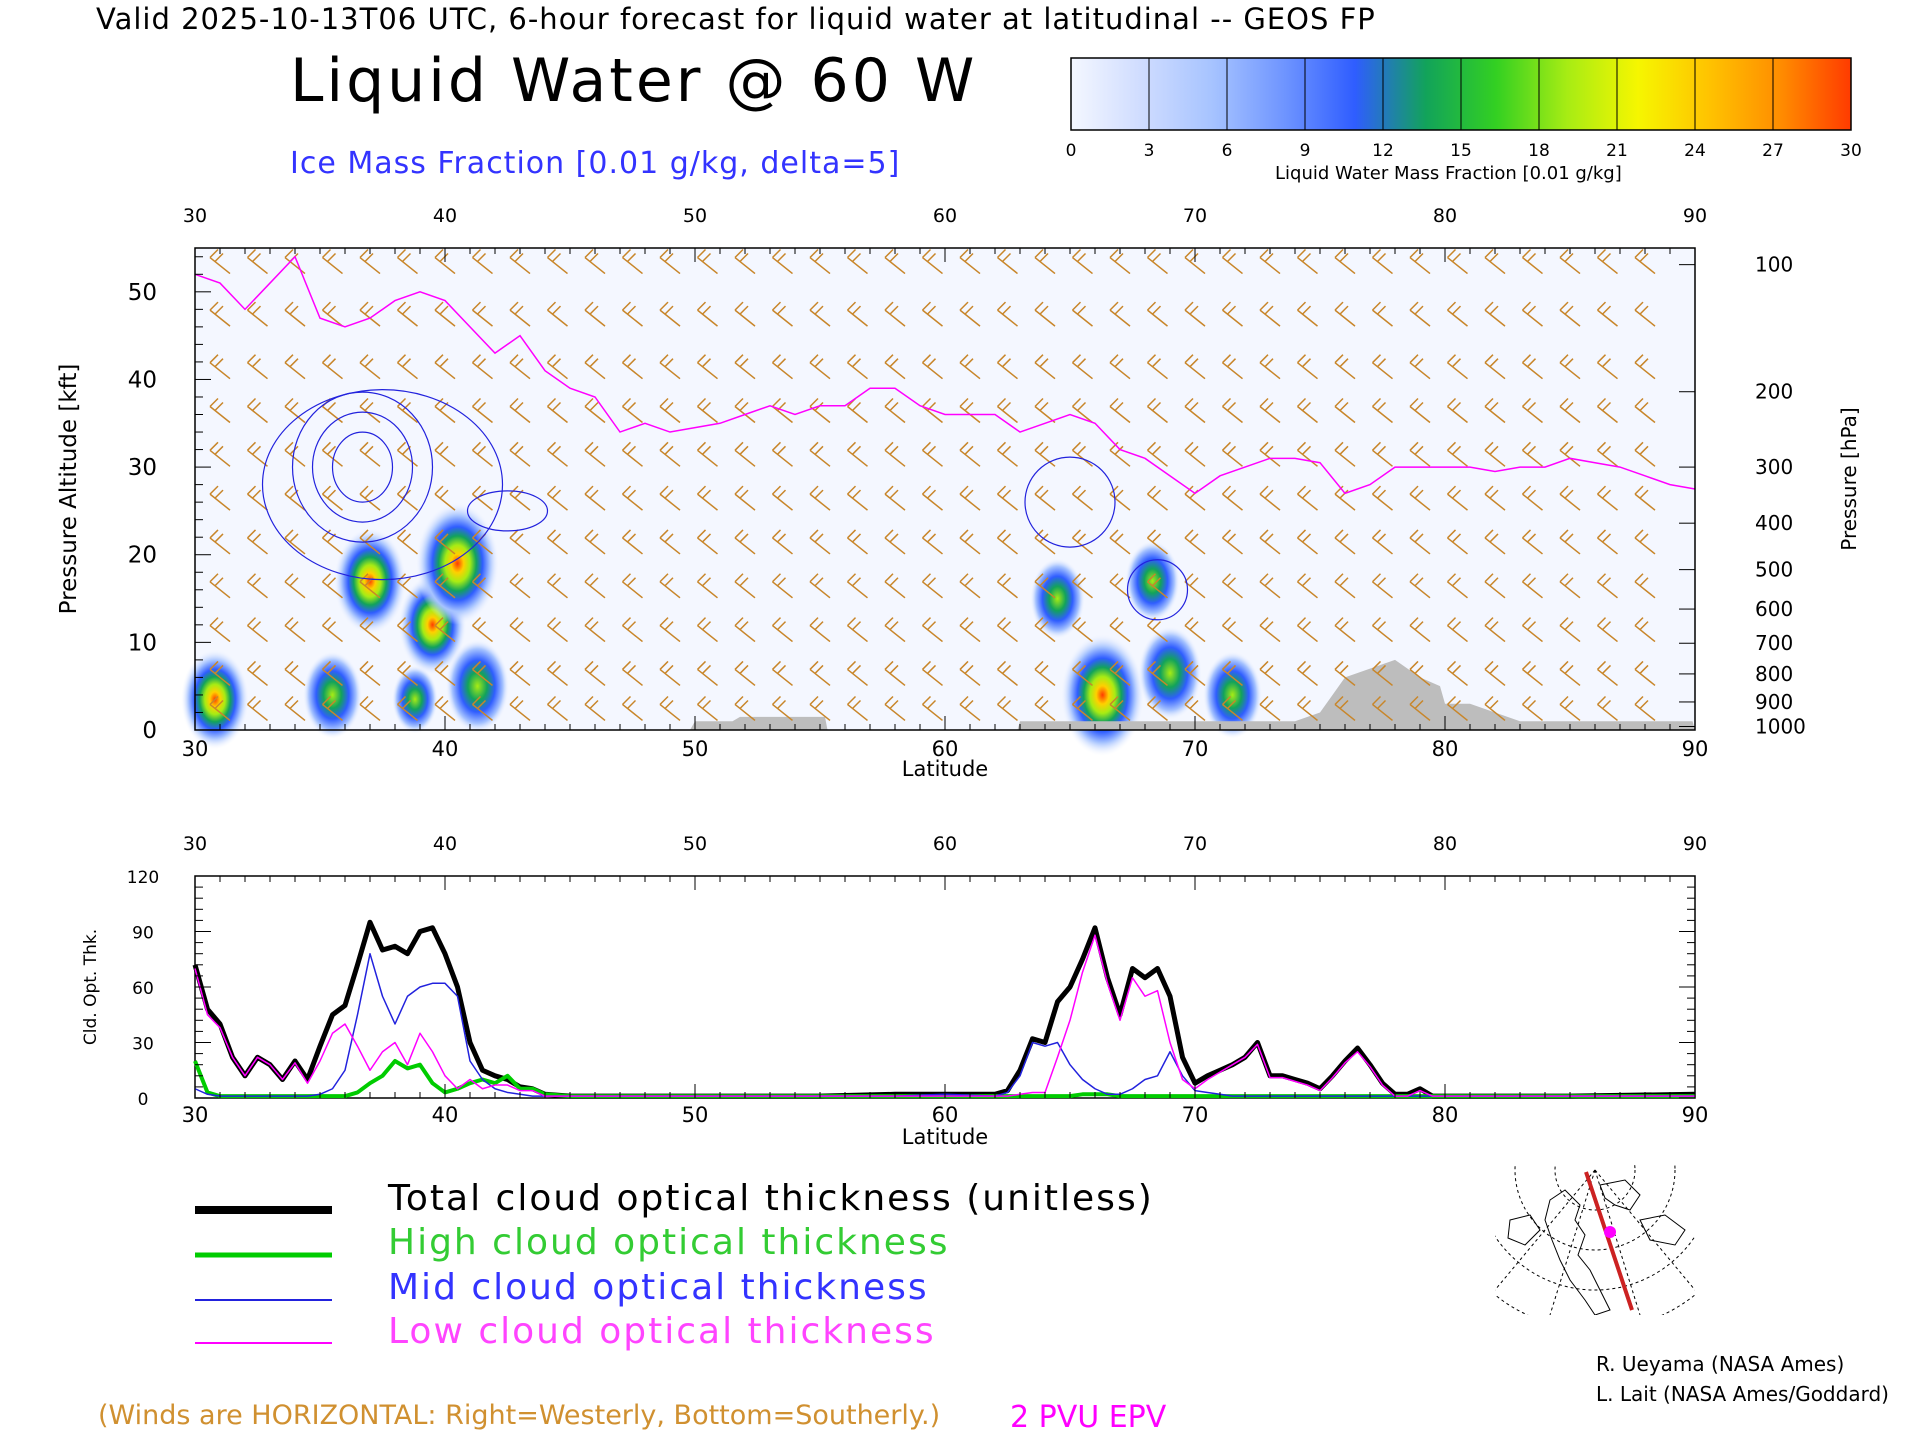 This screenshot has height=1440, width=1920. I want to click on pressure-axis-label: Pressure [hPa], so click(1849, 478).